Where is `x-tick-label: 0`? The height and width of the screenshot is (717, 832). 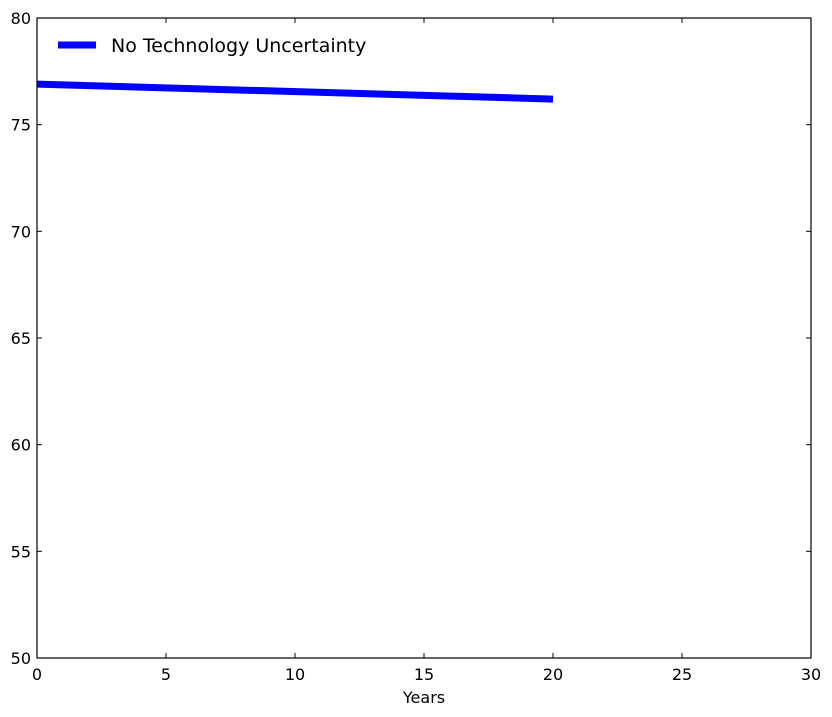 x-tick-label: 0 is located at coordinates (37, 674).